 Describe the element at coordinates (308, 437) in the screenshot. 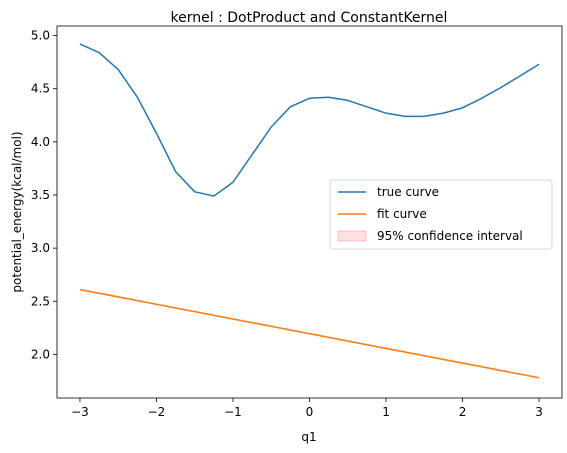

I see `x-axis-label: q1` at that location.